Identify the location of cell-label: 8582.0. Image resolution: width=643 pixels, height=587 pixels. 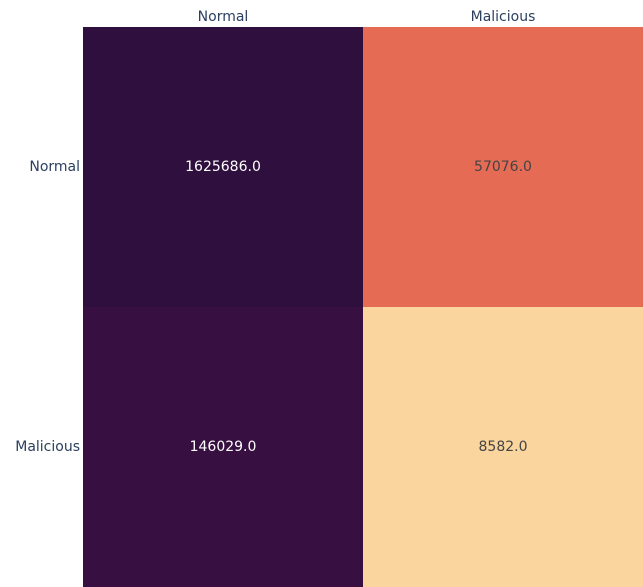
(503, 447).